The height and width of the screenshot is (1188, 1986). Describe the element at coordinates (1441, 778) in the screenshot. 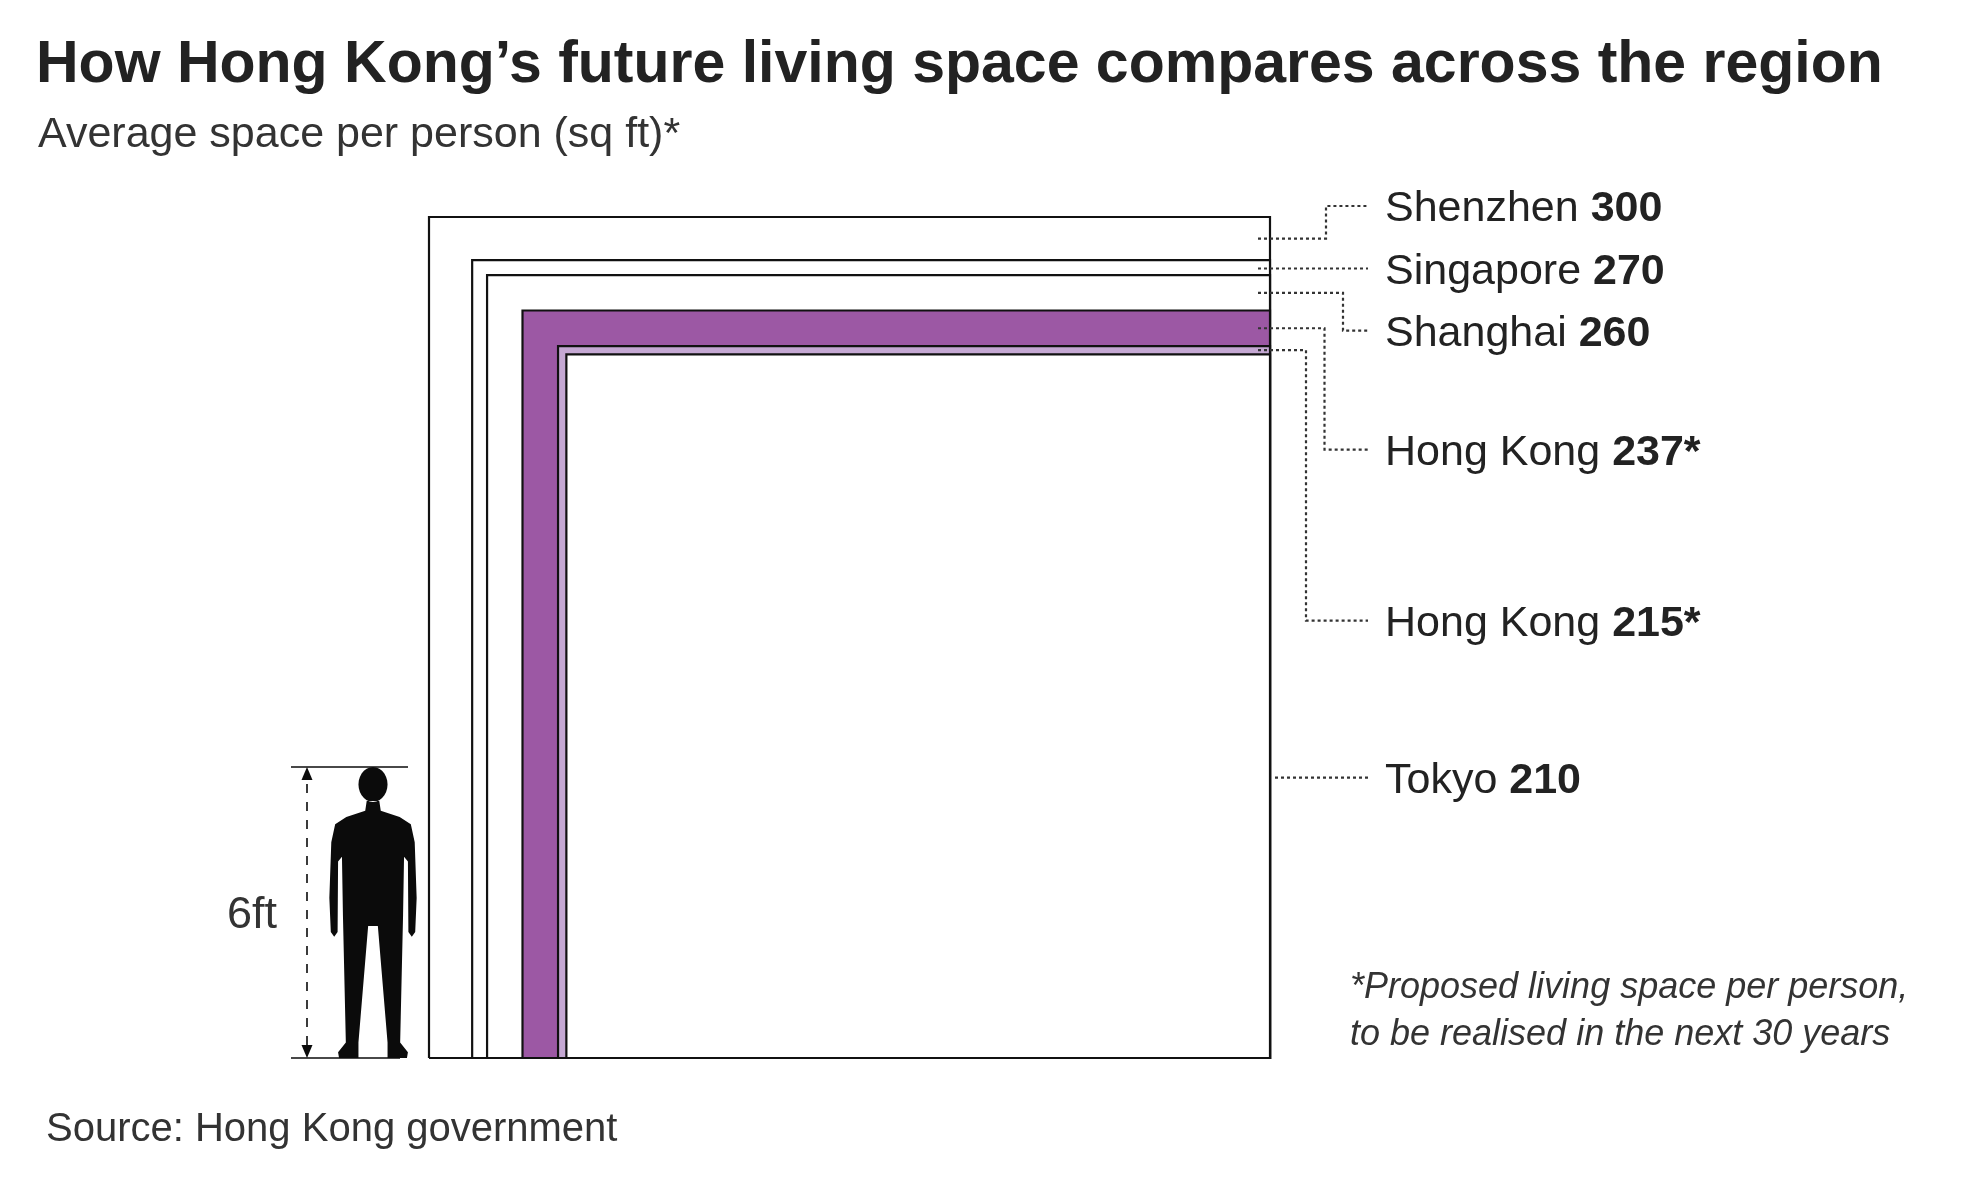

I see `category-label: Tokyo` at that location.